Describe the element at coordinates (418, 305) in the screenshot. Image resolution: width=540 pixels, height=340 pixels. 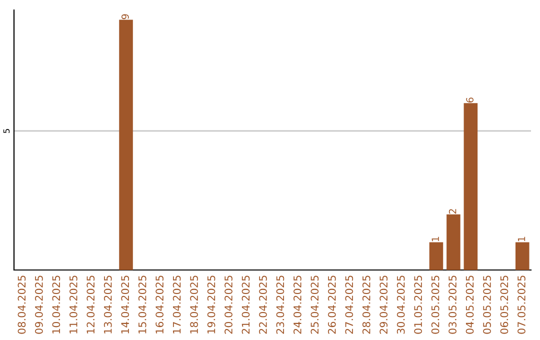
I see `x-tick-label: 01.05.2025` at that location.